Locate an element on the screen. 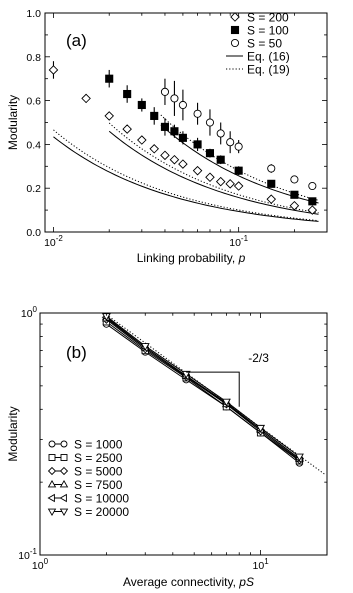 The height and width of the screenshot is (593, 353). y-tick-label: 0.6 is located at coordinates (33, 102).